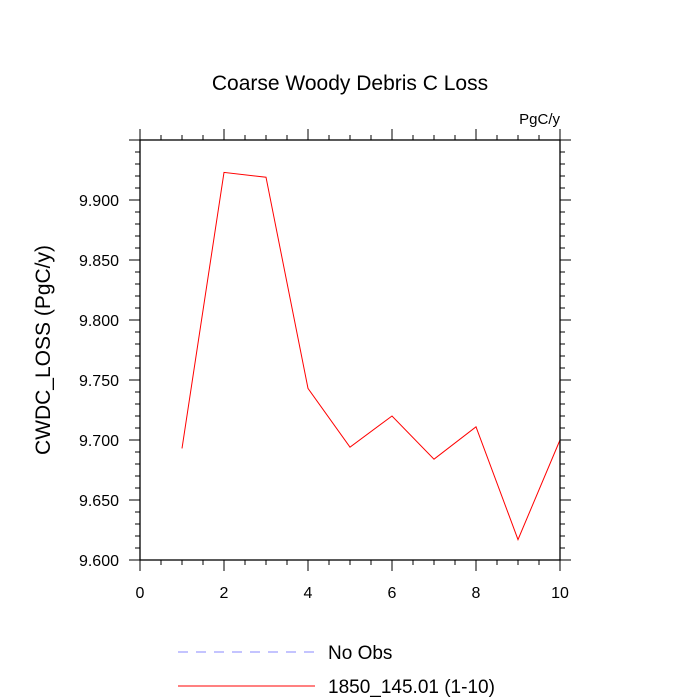 This screenshot has height=700, width=700. I want to click on y-tick-label: 9.800, so click(99, 321).